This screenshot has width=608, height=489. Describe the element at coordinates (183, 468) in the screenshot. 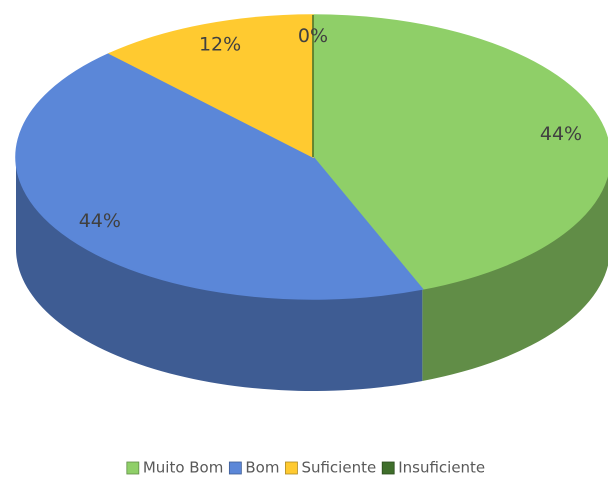

I see `legend-label: Muito Bom` at that location.